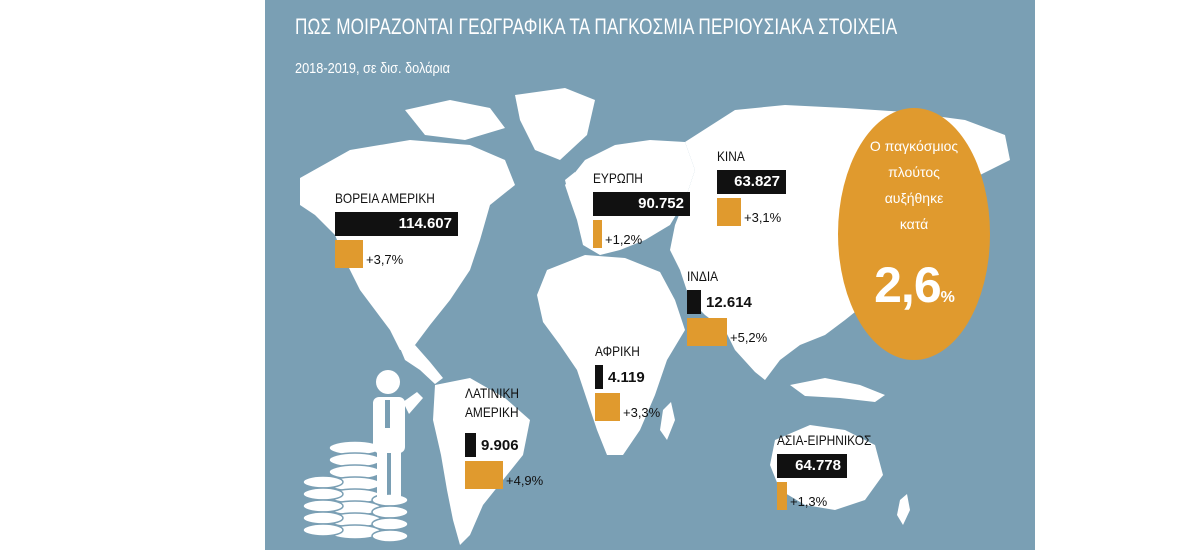  I want to click on madagascar-shape, so click(667, 421).